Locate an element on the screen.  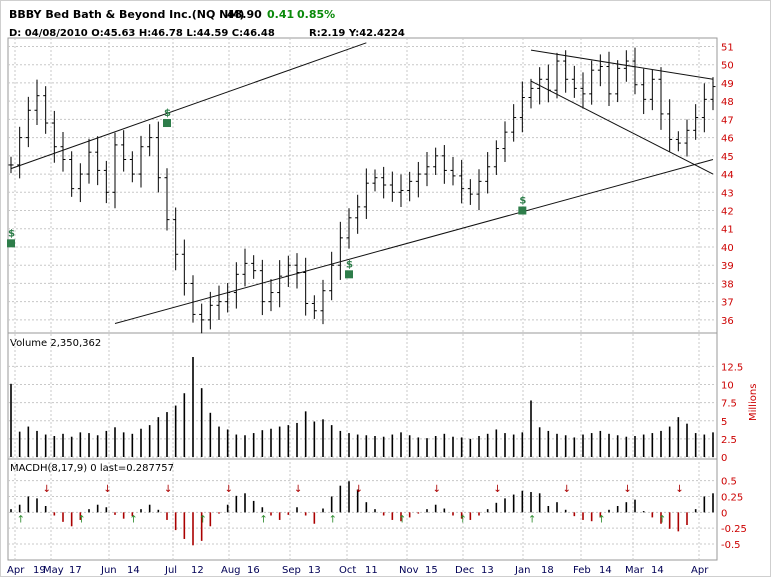
x-day-label: 18 is located at coordinates (547, 570).